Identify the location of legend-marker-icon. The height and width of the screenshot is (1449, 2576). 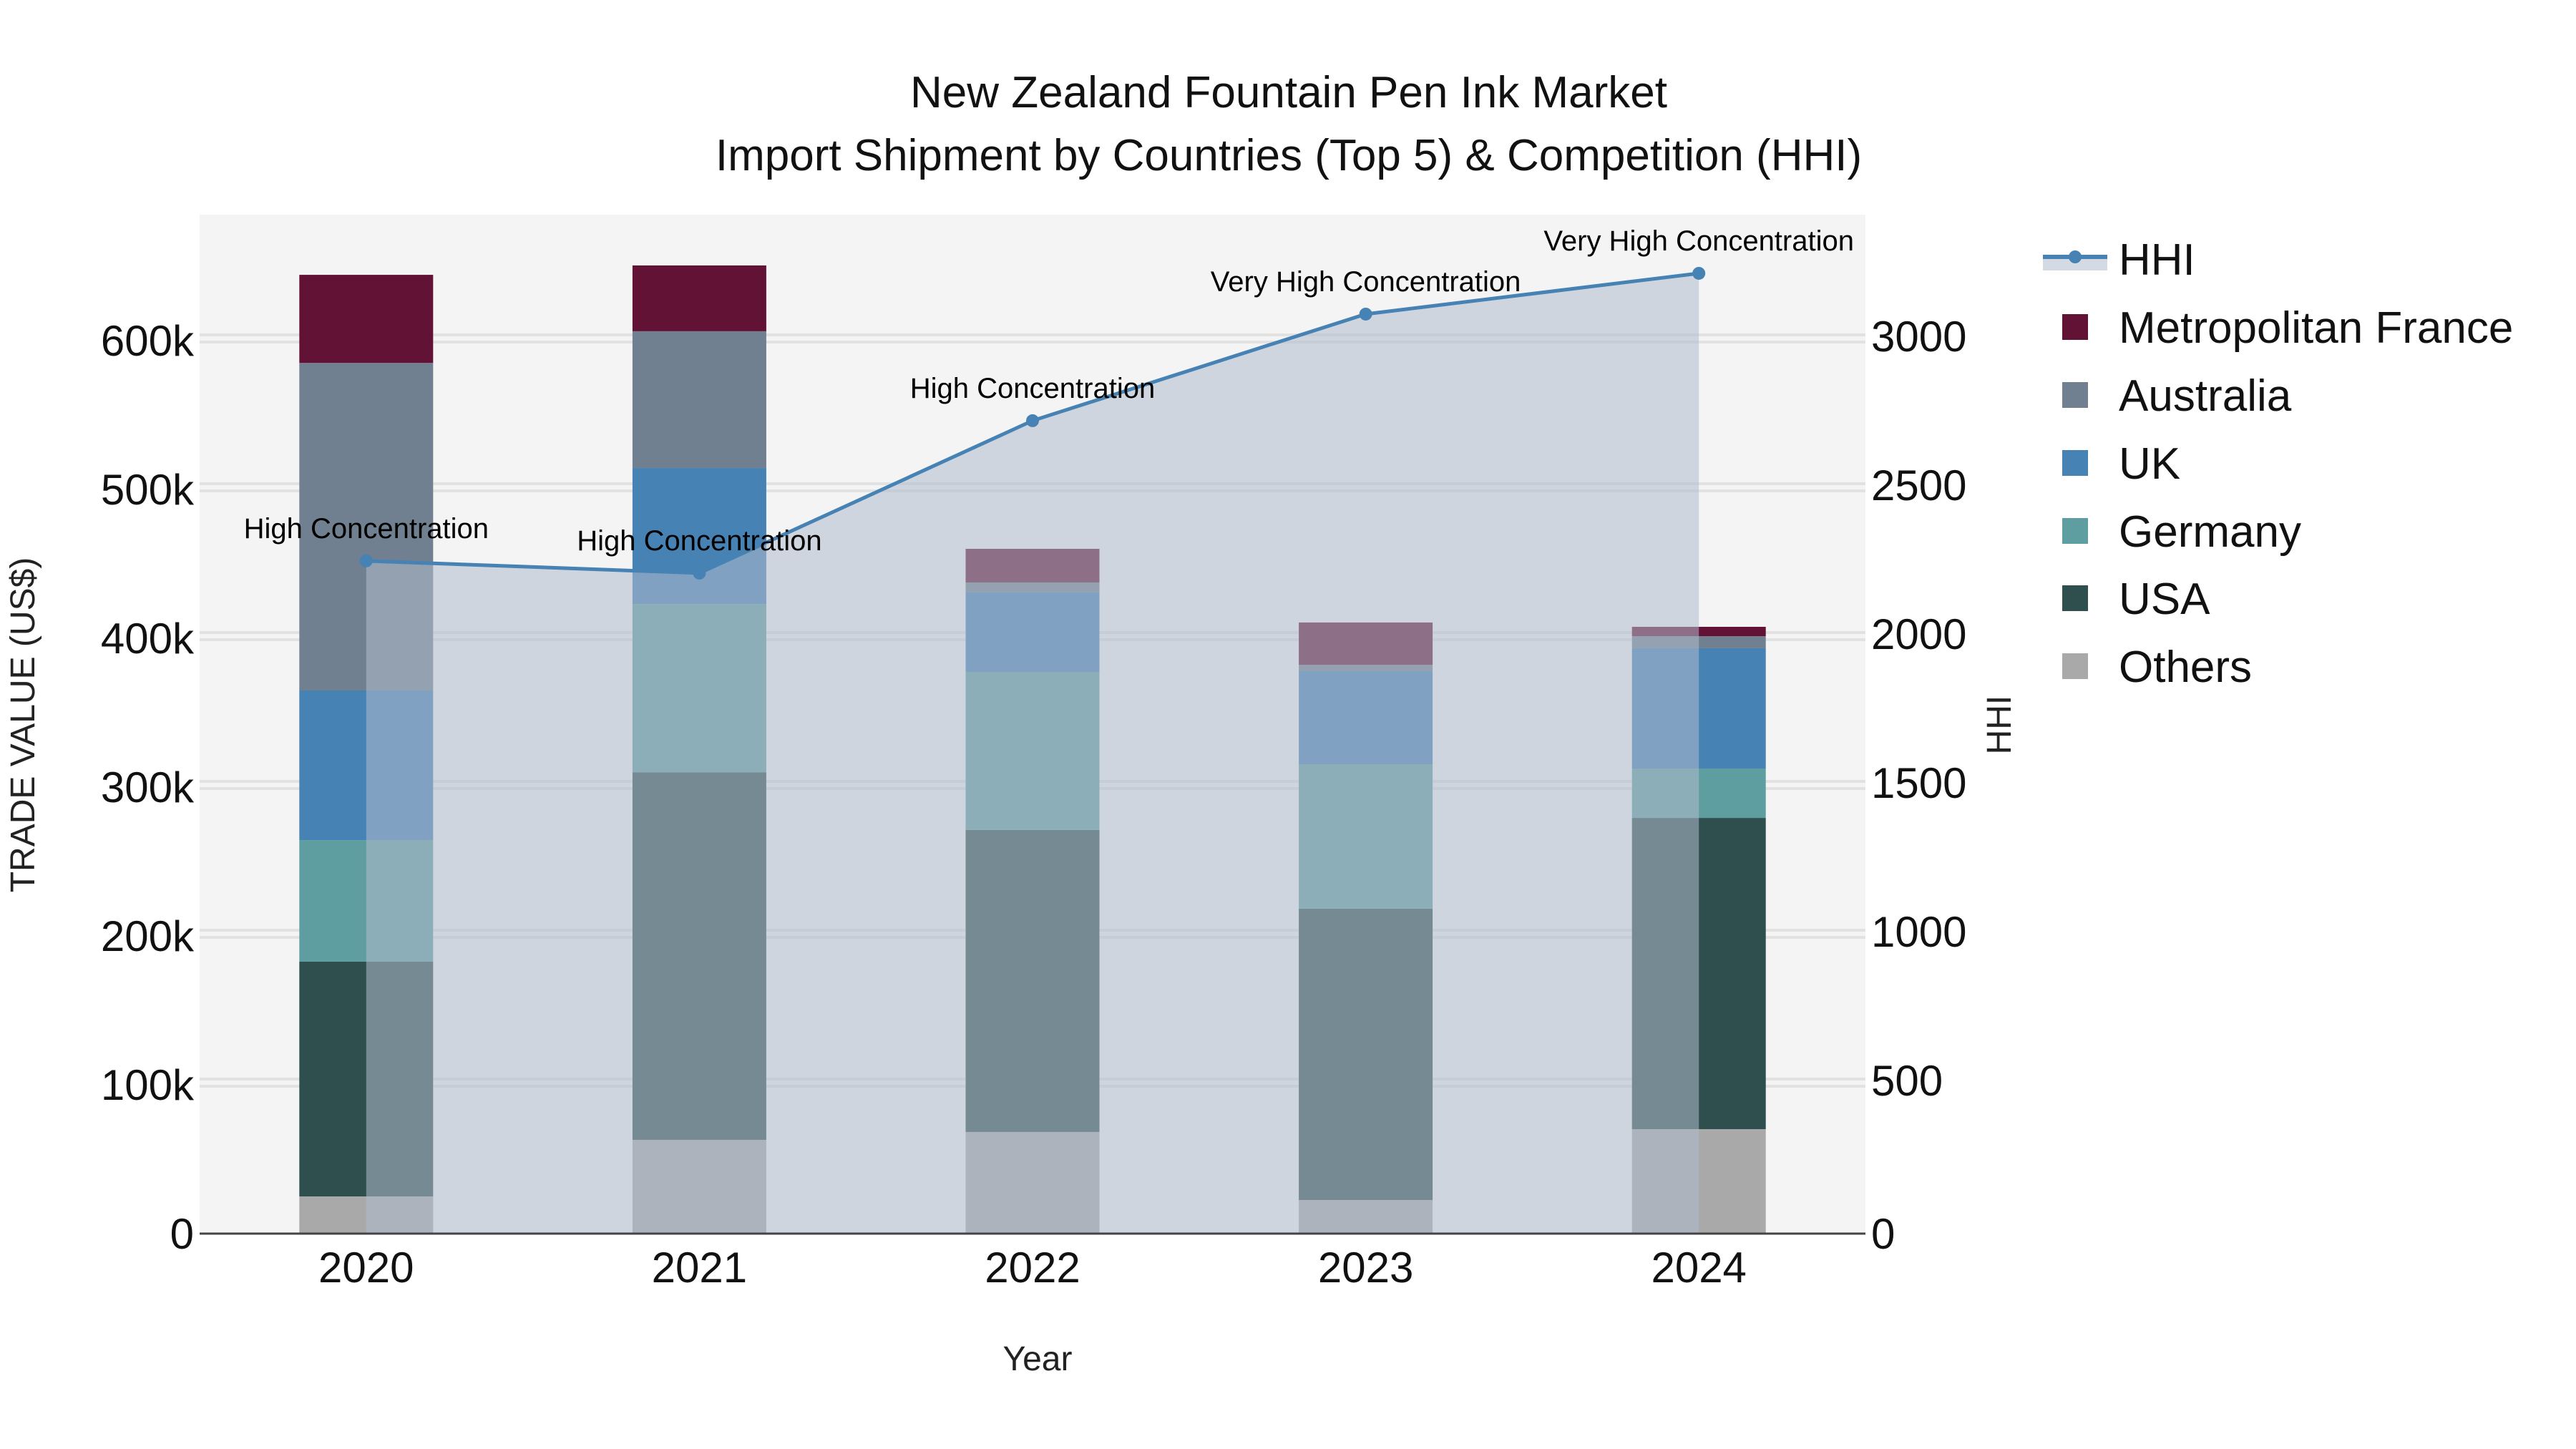
(2075, 256).